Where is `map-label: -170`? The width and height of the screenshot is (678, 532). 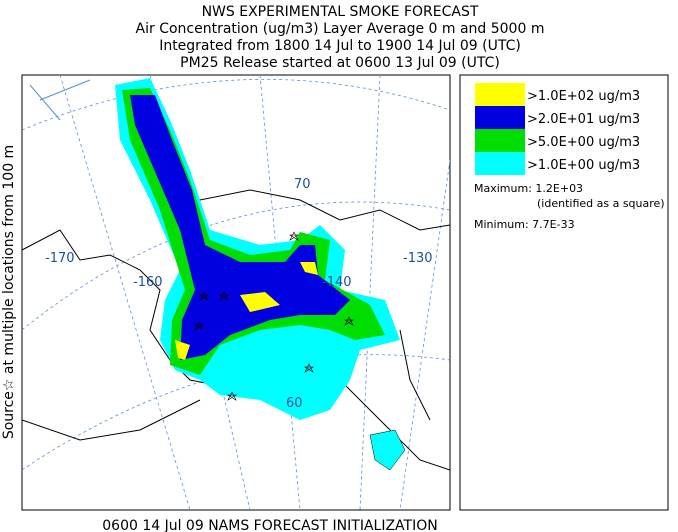 map-label: -170 is located at coordinates (60, 258).